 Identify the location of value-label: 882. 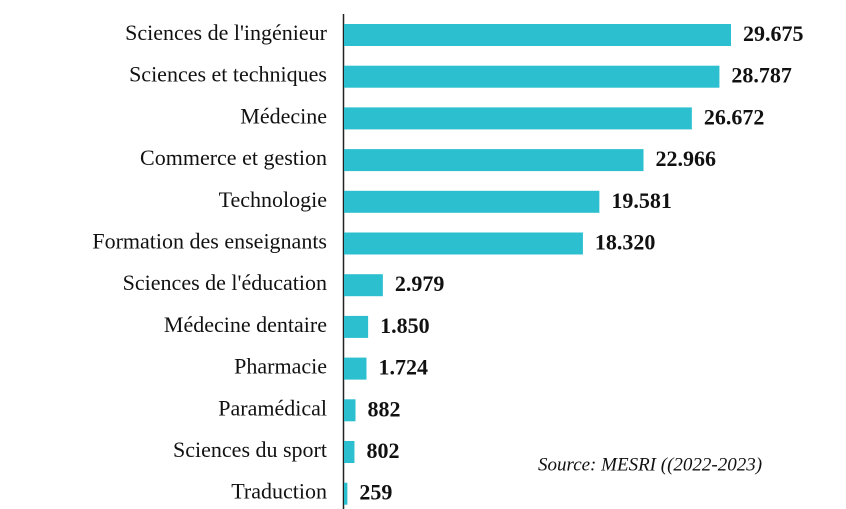
(384, 408).